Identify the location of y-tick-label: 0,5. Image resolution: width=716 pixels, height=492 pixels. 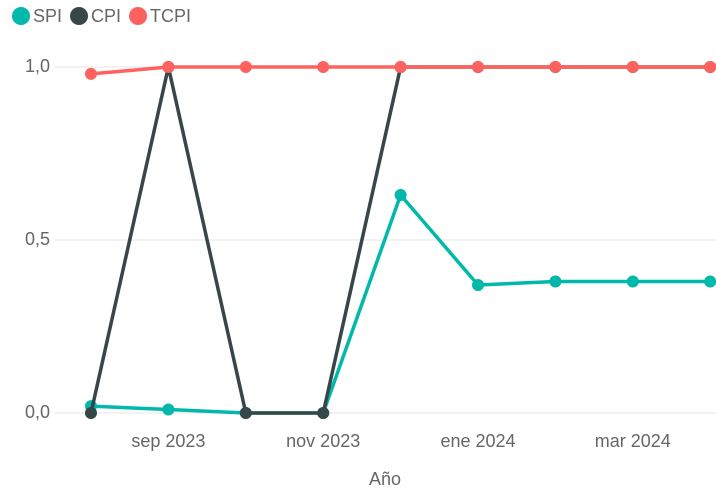
(37, 239).